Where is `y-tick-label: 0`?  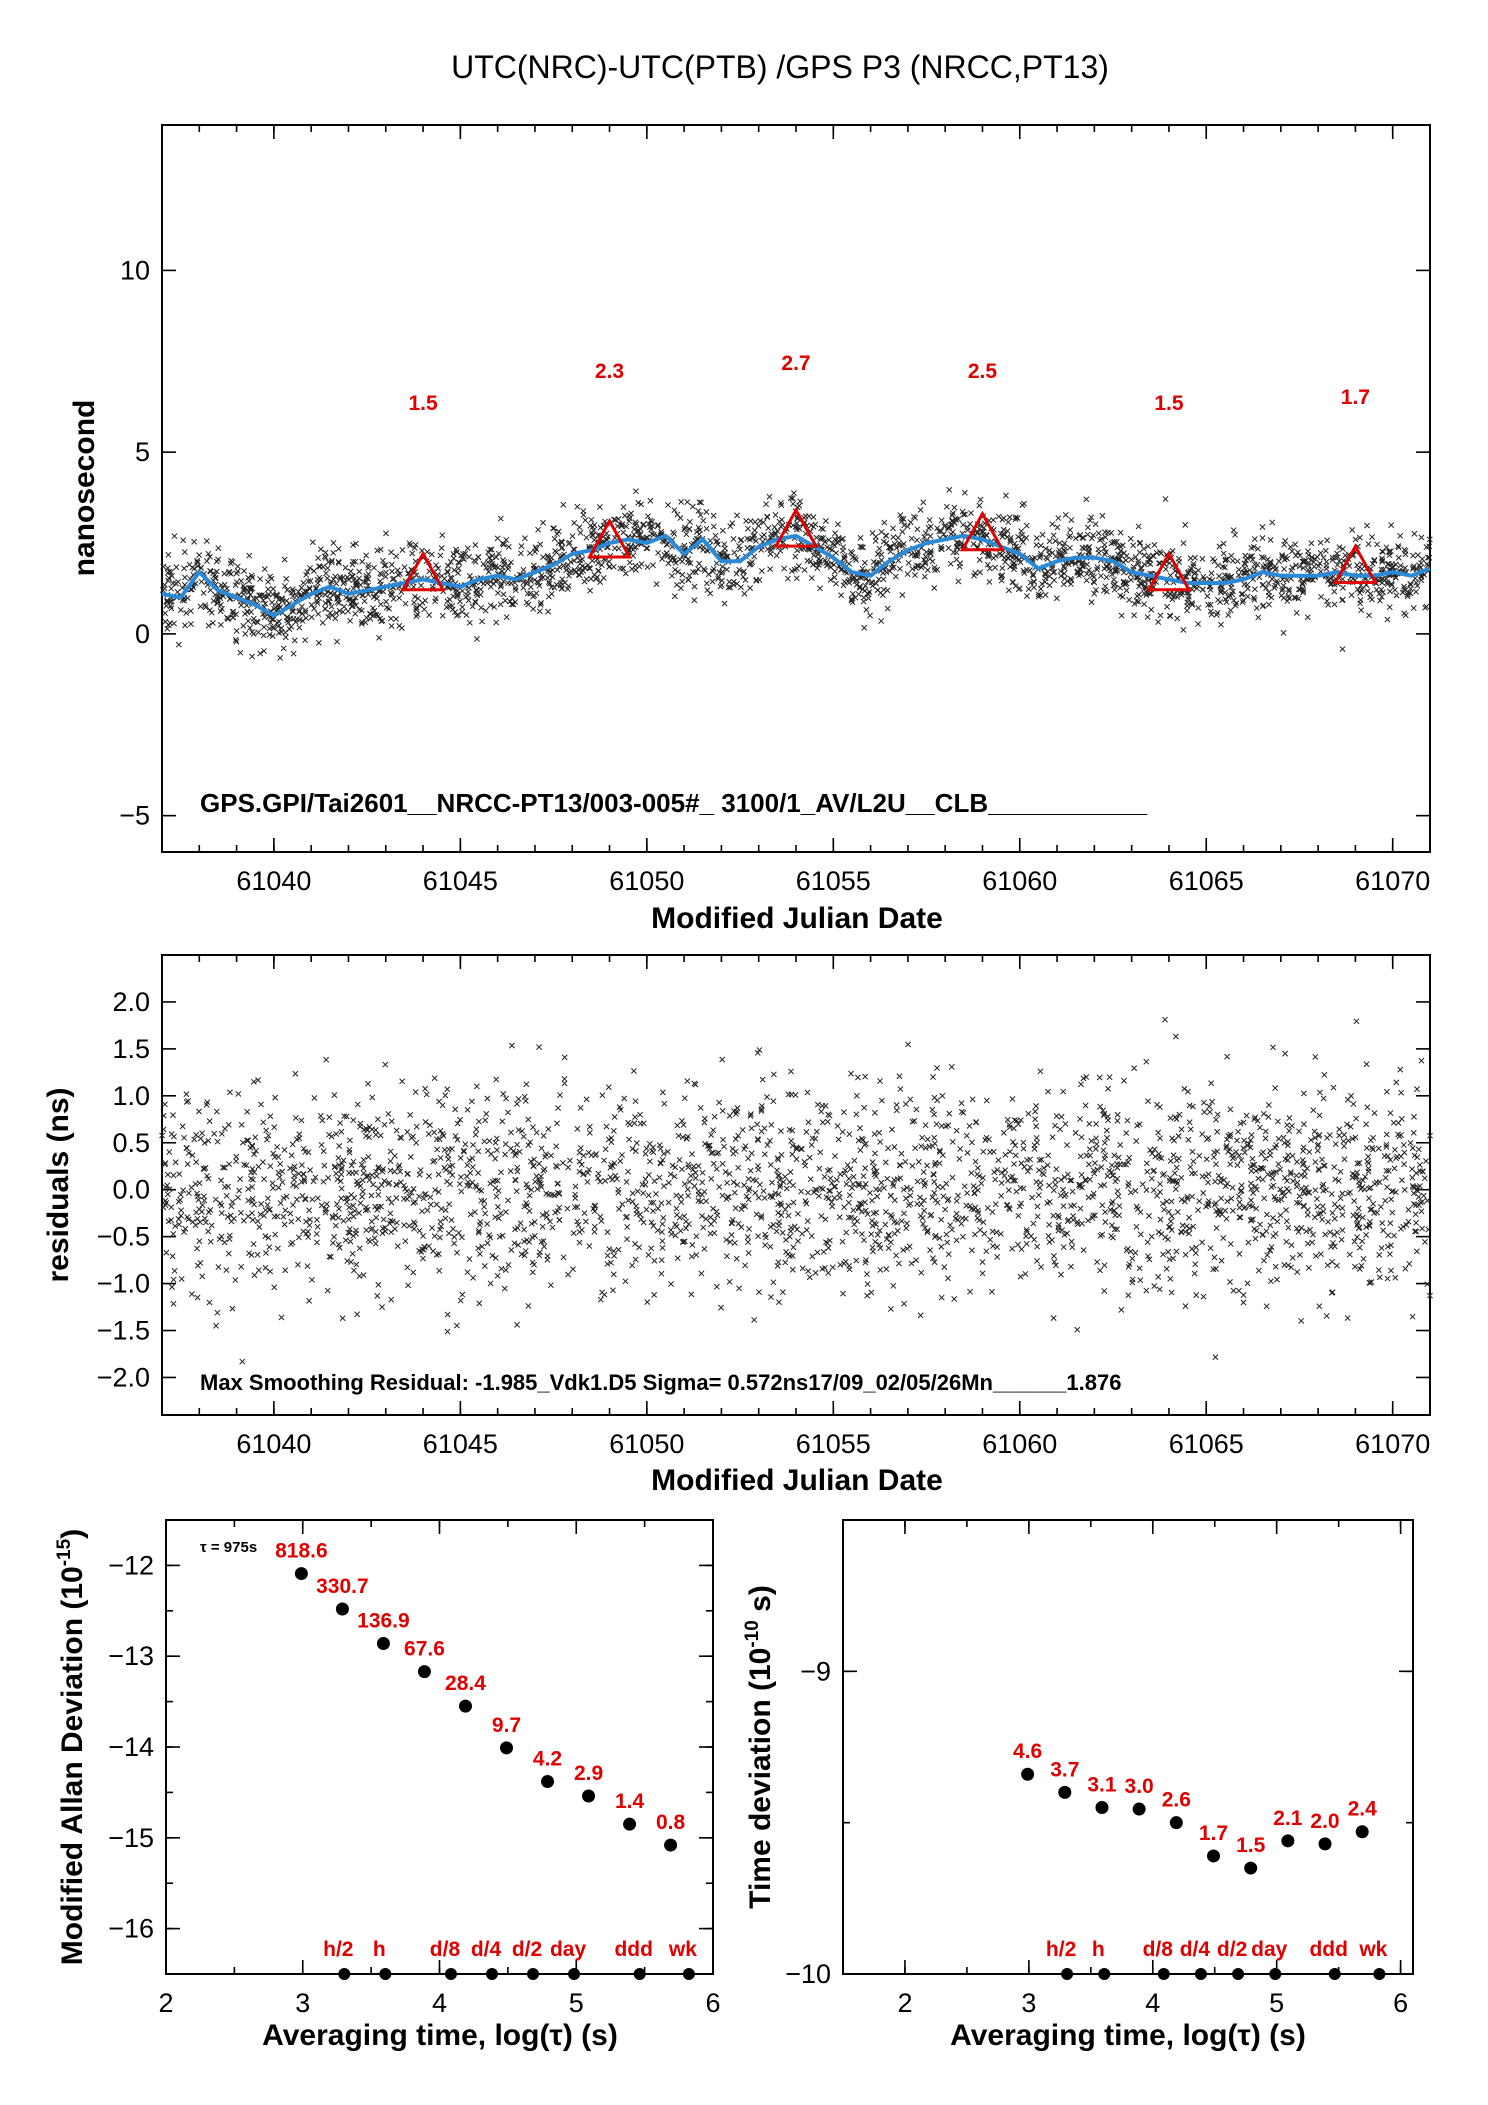 y-tick-label: 0 is located at coordinates (142, 634).